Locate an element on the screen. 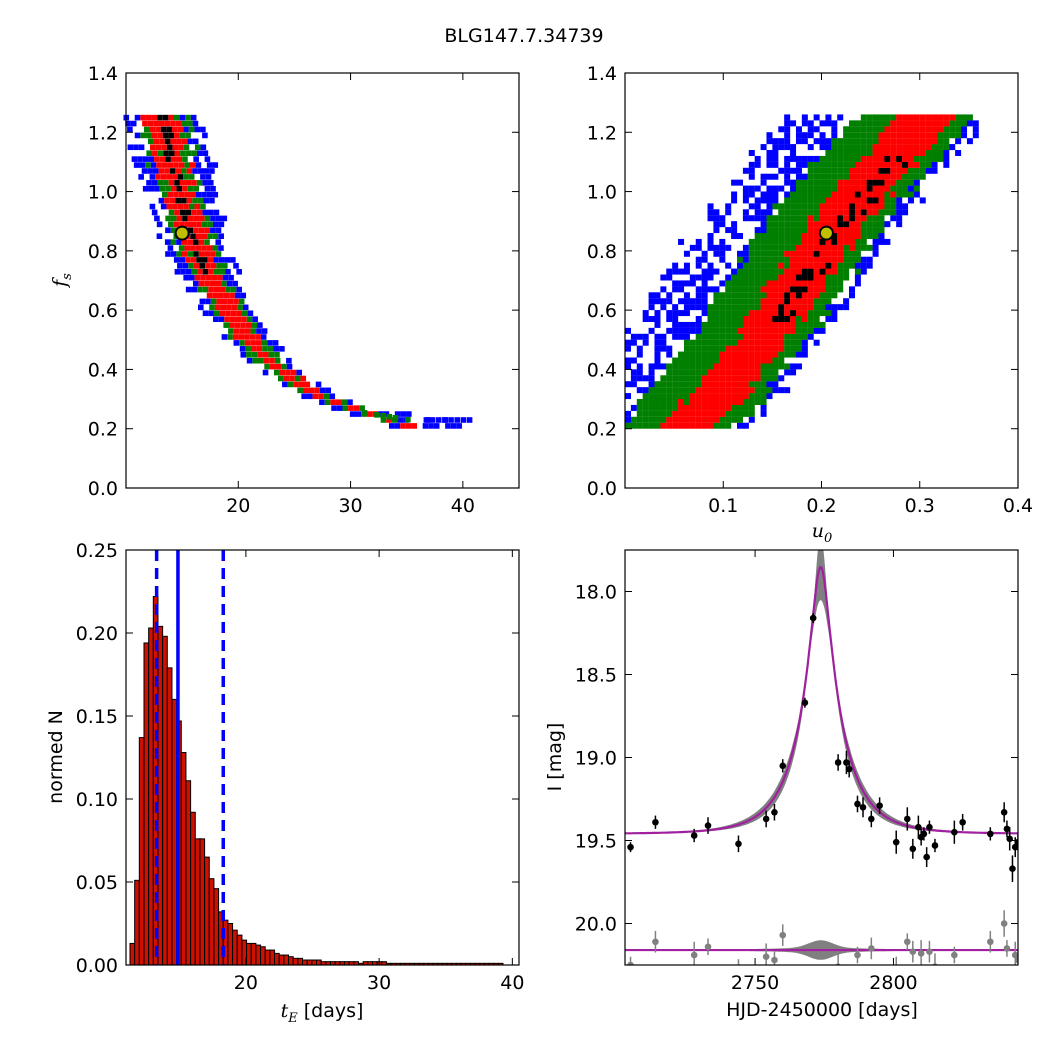 The image size is (1050, 1050). y-tick-label: 0.8 is located at coordinates (103, 252).